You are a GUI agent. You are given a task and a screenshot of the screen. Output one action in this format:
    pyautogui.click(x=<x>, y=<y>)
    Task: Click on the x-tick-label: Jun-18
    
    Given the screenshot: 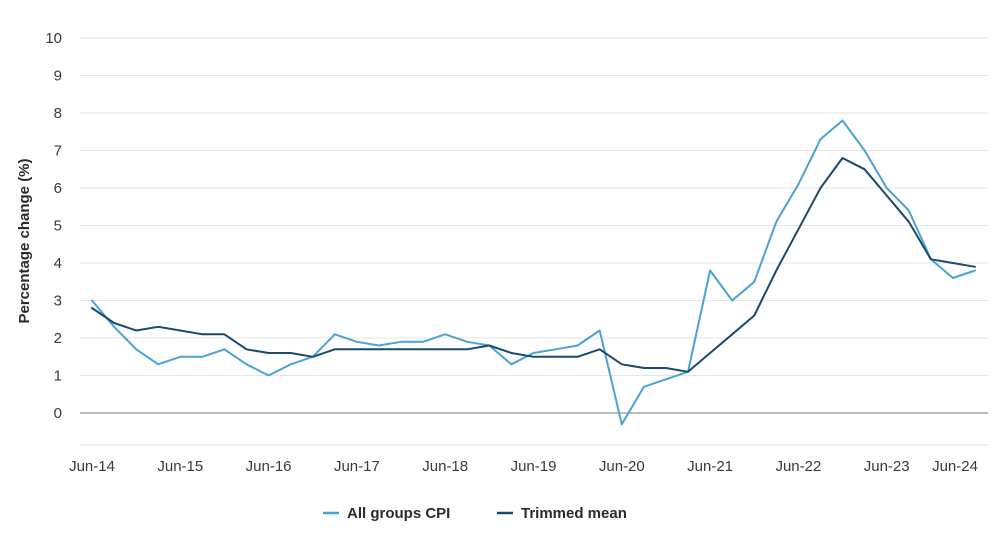 What is the action you would take?
    pyautogui.click(x=445, y=466)
    